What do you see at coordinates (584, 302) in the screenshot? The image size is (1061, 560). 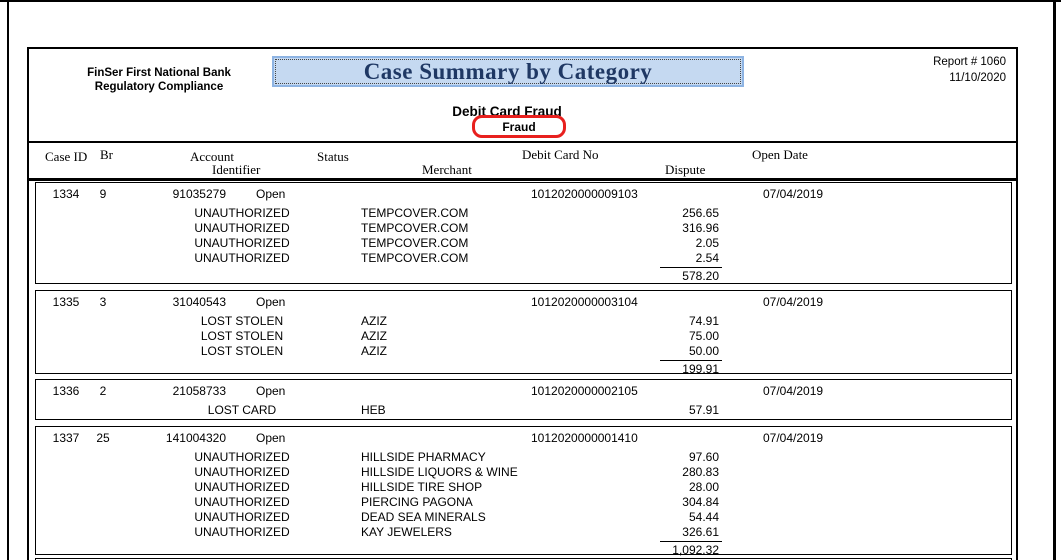 I see `case-debit-card-no: 1012020000003104` at bounding box center [584, 302].